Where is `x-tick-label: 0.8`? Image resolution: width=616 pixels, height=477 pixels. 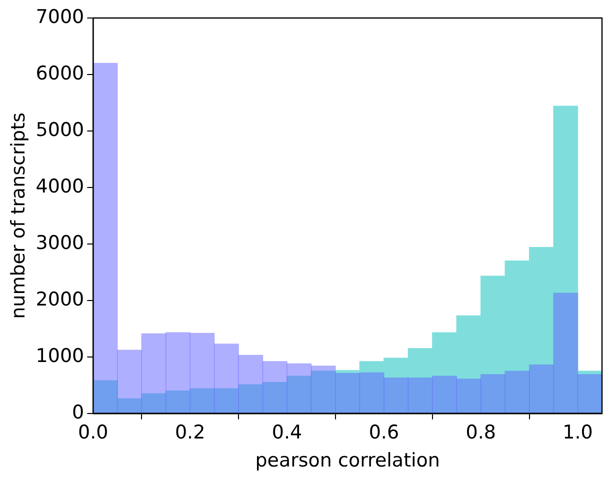 x-tick-label: 0.8 is located at coordinates (481, 433).